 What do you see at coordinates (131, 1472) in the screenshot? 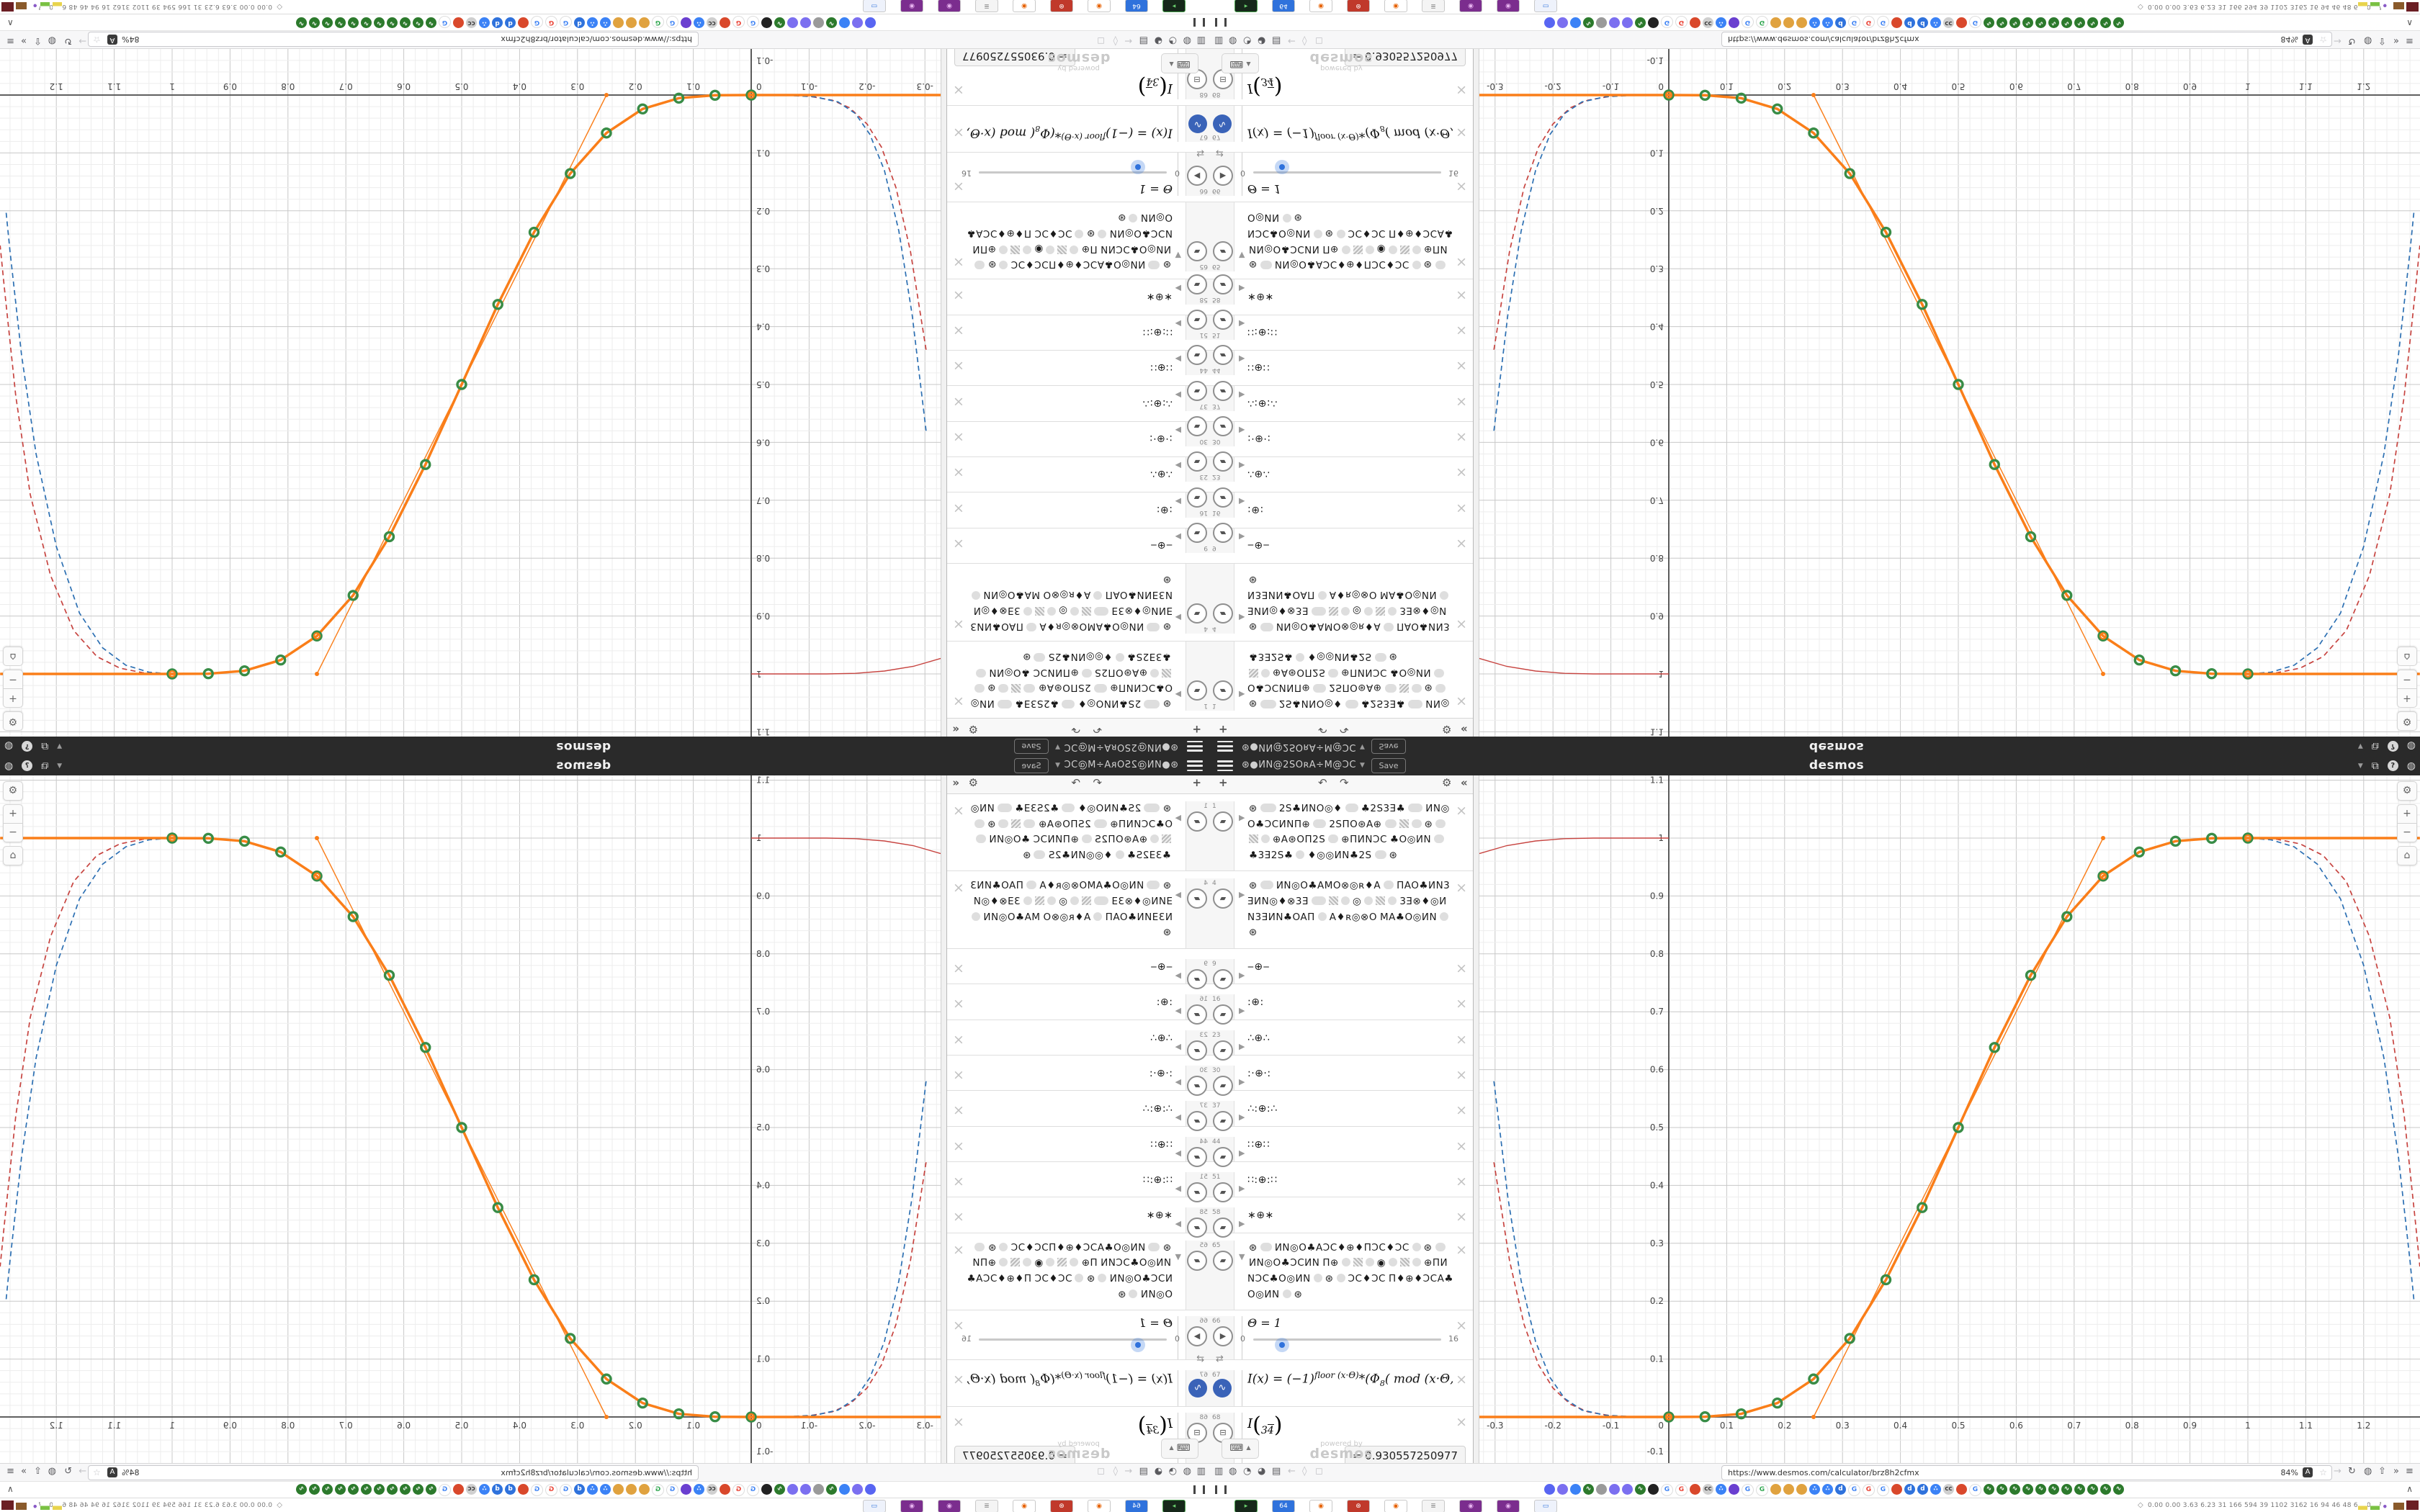
I see `page-zoom-level: 84%` at bounding box center [131, 1472].